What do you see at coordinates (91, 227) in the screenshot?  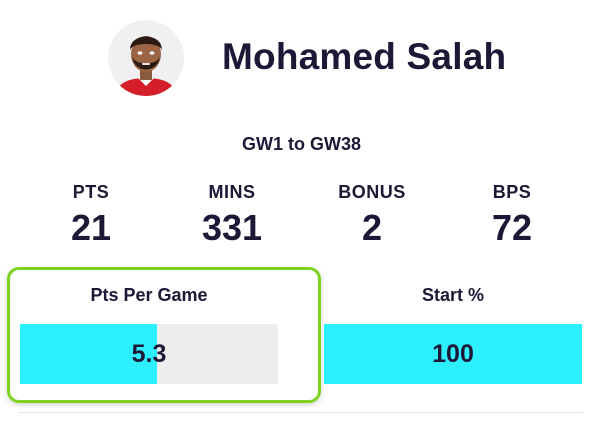 I see `stat-value: 21` at bounding box center [91, 227].